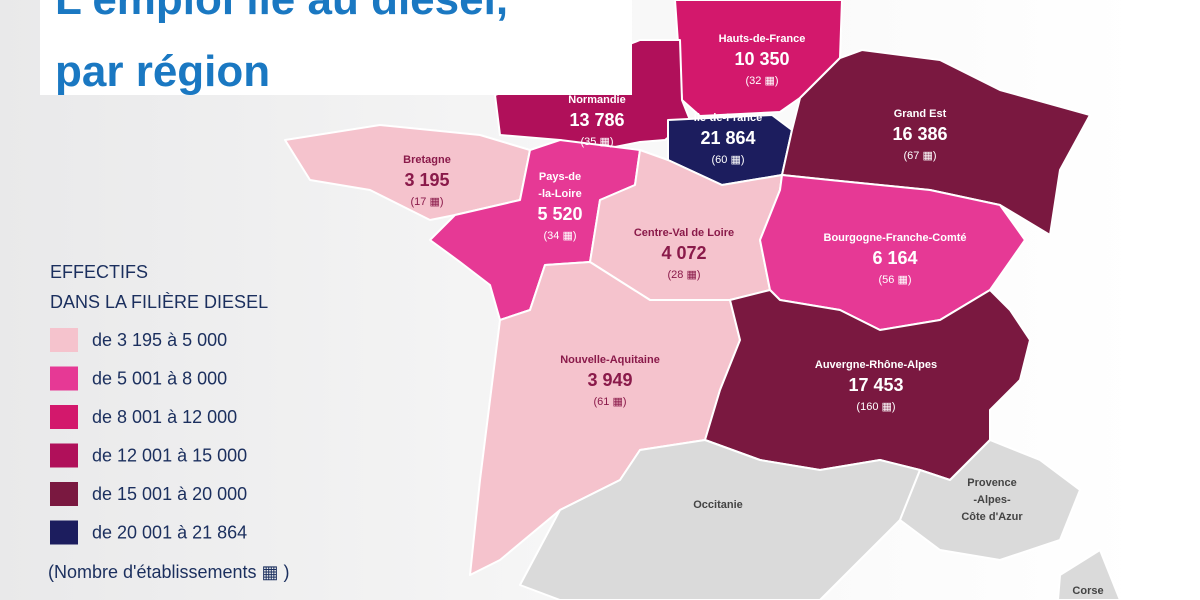 The image size is (1200, 600). I want to click on region-value: 17 453, so click(875, 385).